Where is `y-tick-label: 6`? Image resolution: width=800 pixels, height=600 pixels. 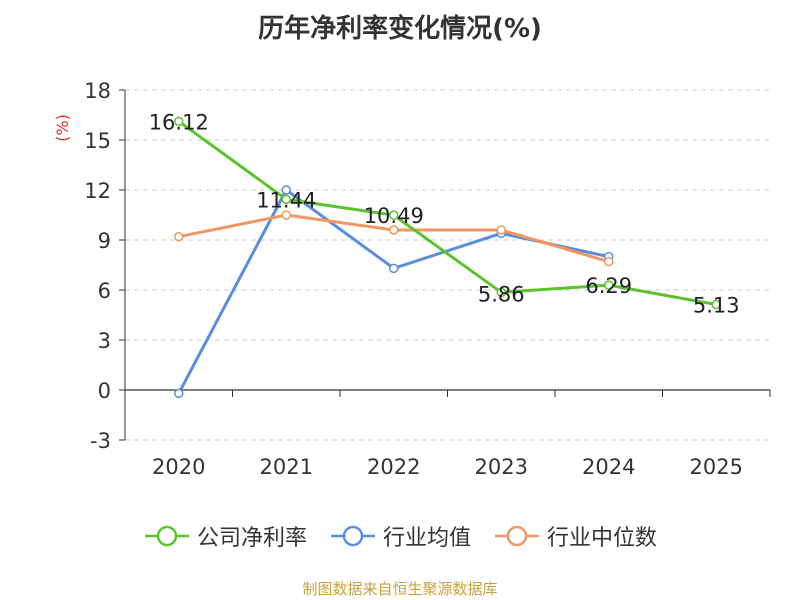 y-tick-label: 6 is located at coordinates (104, 291).